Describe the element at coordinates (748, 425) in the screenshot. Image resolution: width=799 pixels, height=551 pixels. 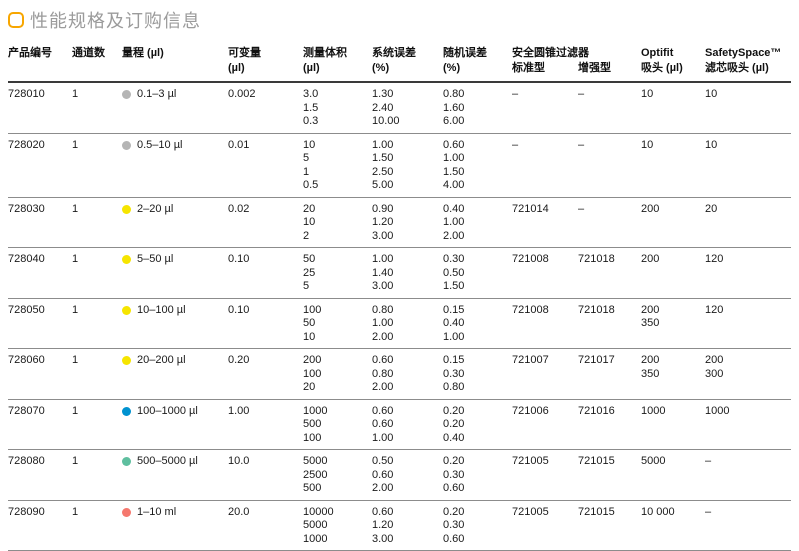
I see `safetyspace-tips-cell: 1000` at that location.